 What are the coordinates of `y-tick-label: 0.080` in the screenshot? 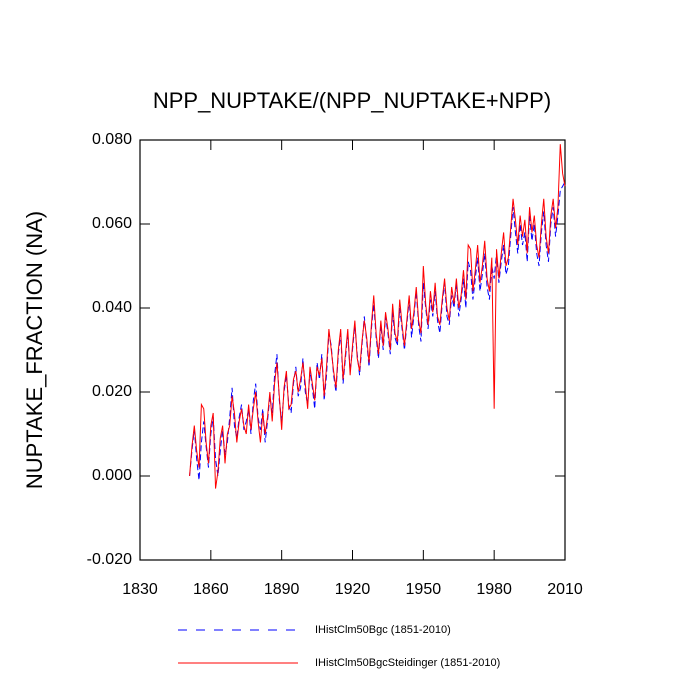 It's located at (112, 139).